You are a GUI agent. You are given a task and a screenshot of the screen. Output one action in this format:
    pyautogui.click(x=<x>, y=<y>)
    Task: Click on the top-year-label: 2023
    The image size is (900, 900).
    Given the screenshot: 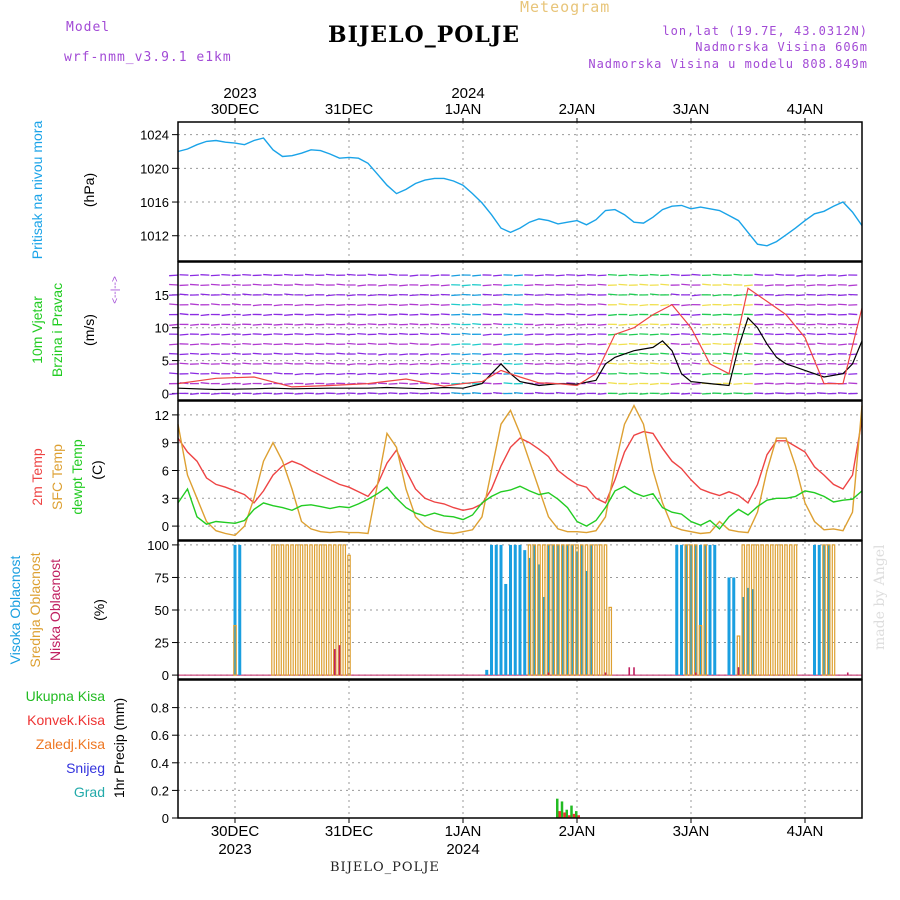 What is the action you would take?
    pyautogui.click(x=239, y=93)
    